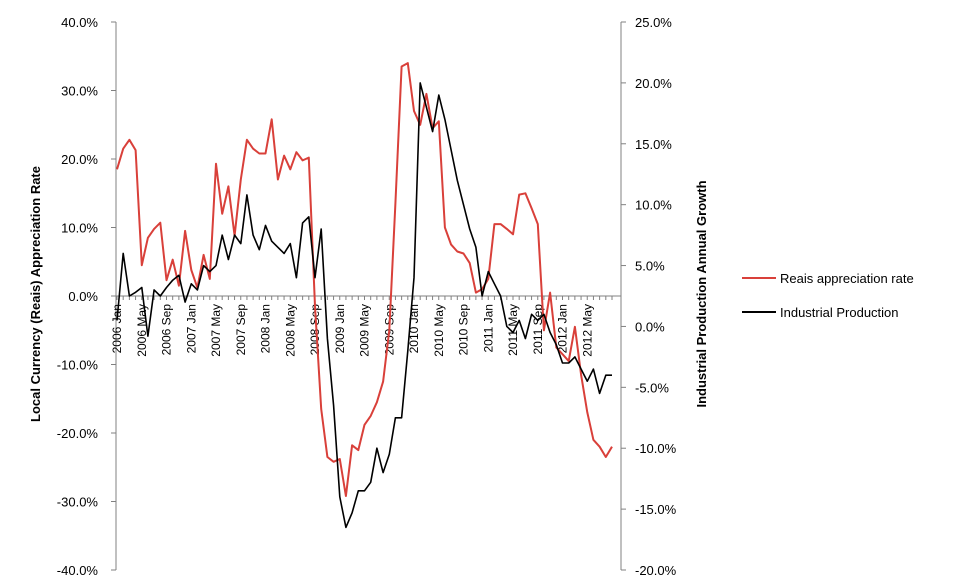 The image size is (960, 588). What do you see at coordinates (266, 328) in the screenshot?
I see `x-tick-label: 2008 Jan` at bounding box center [266, 328].